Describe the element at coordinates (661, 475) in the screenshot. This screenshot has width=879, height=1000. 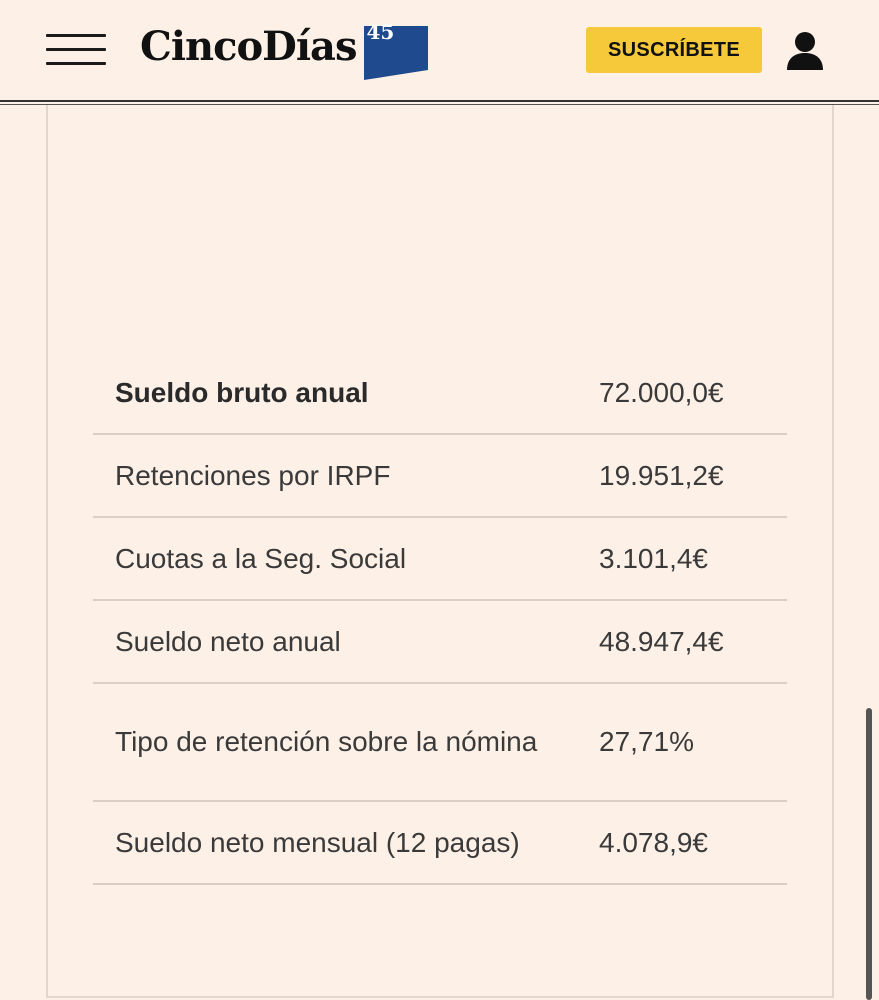
I see `row-value: 19.951,2€` at that location.